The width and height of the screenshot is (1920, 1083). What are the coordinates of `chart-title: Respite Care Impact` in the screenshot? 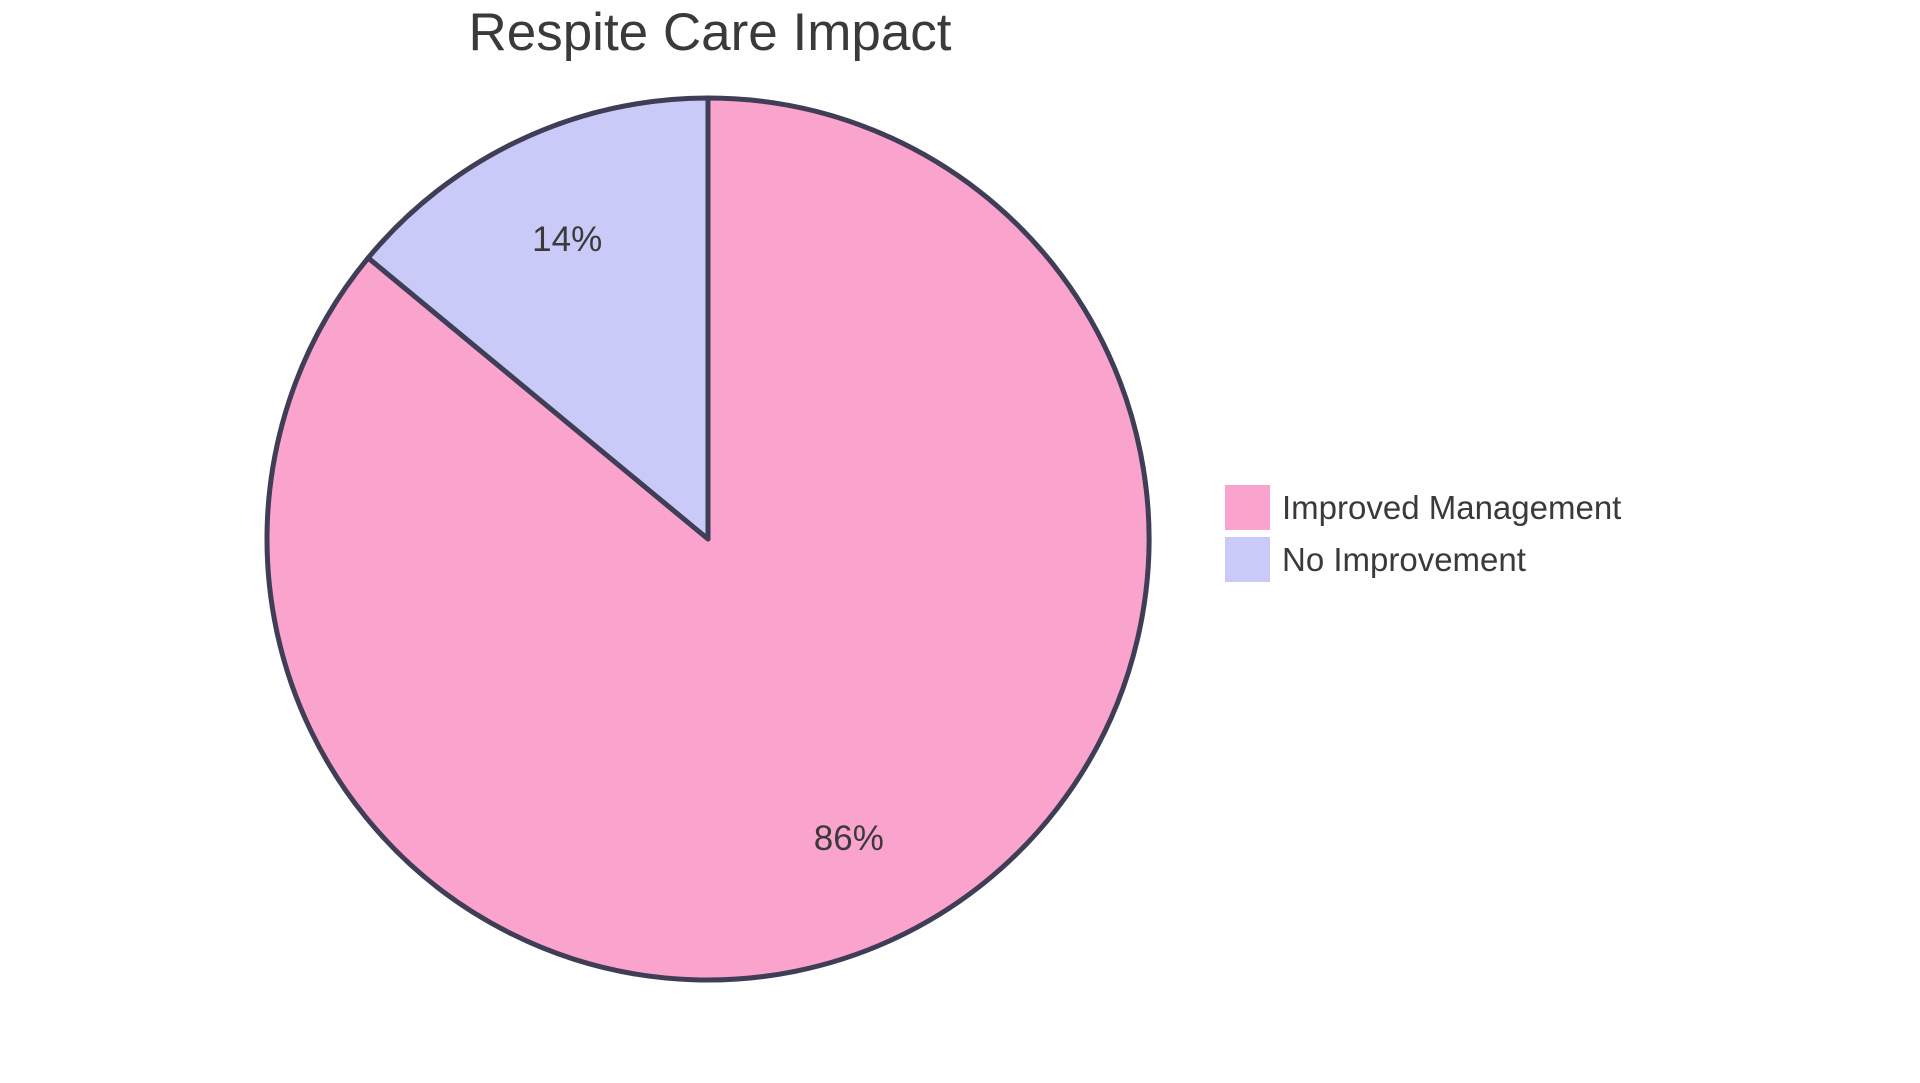 It's located at (710, 32).